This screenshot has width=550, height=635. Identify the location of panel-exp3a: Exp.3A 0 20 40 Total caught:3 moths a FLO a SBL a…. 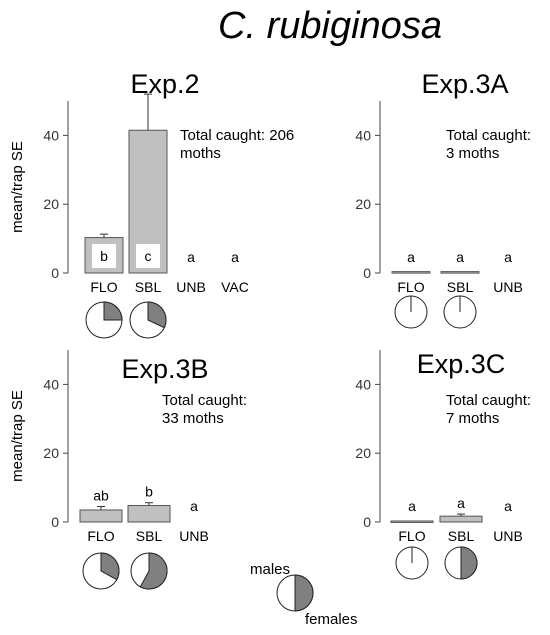
(443, 199).